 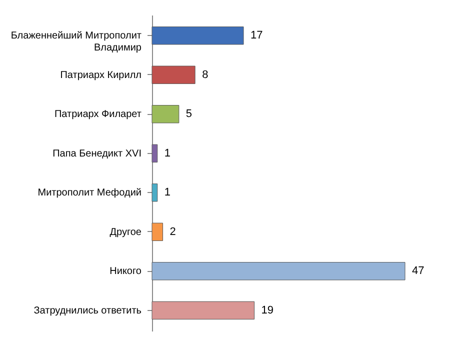 What do you see at coordinates (126, 272) in the screenshot?
I see `y-tick-label: Никого` at bounding box center [126, 272].